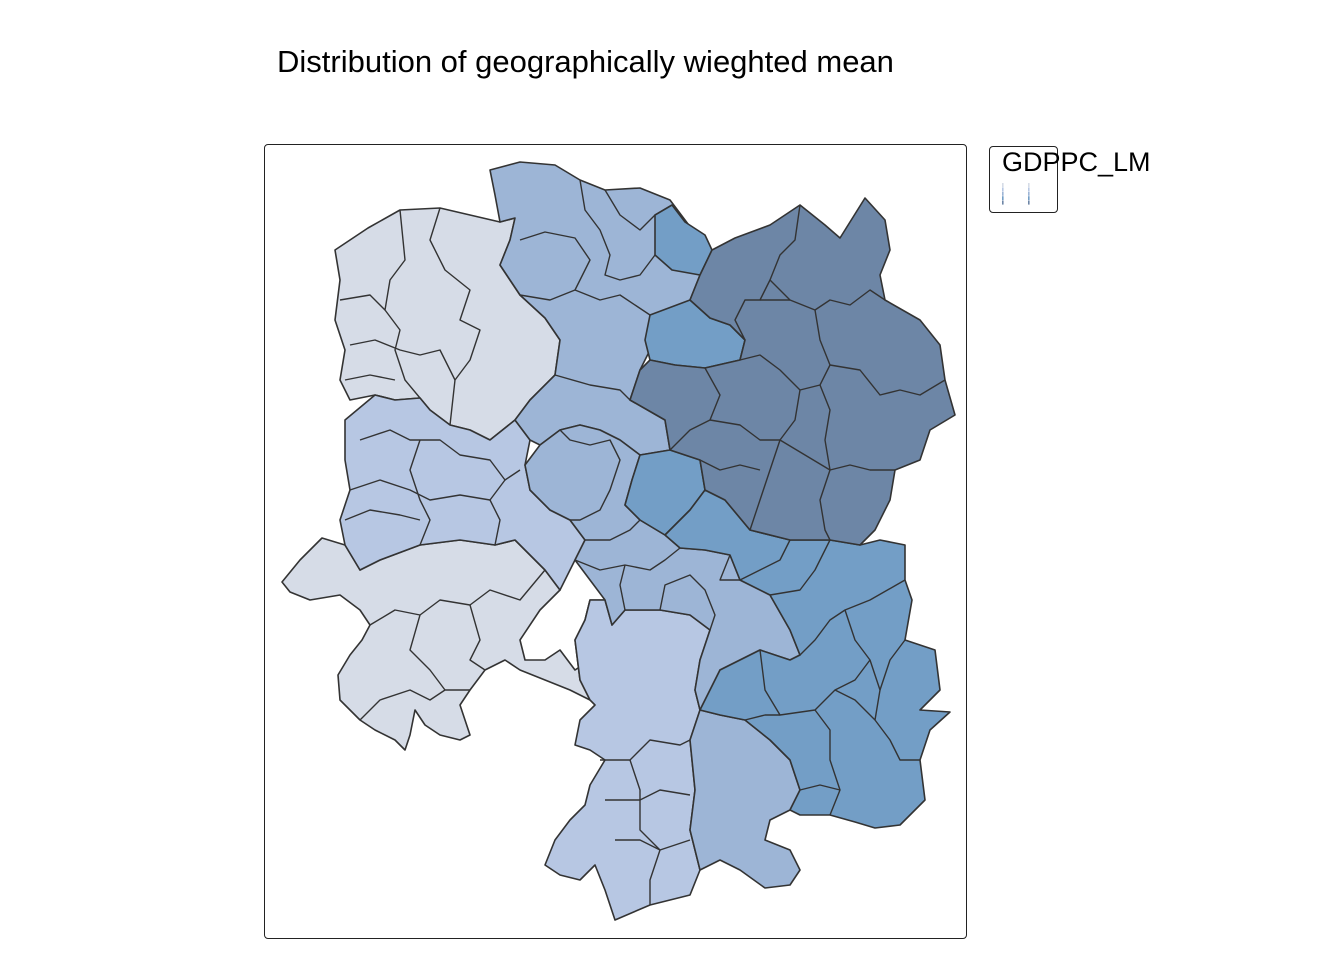  I want to click on legend-swatches, so click(1016, 194).